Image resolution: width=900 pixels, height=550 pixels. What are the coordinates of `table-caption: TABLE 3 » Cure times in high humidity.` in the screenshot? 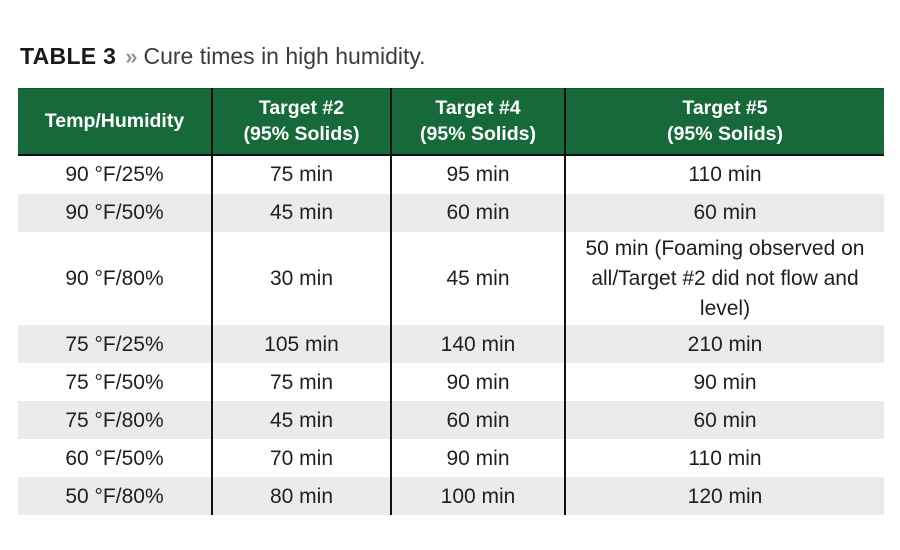 It's located at (223, 57).